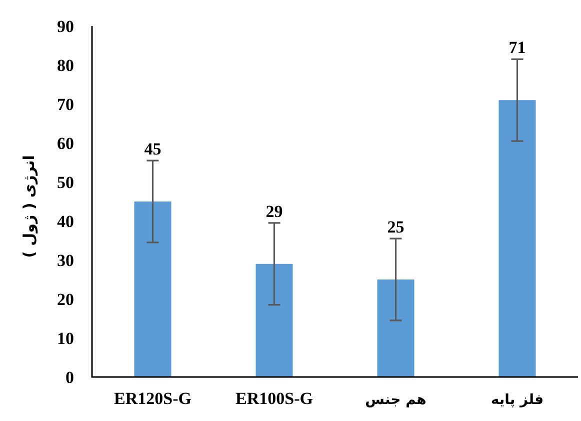 Image resolution: width=581 pixels, height=421 pixels. What do you see at coordinates (65, 143) in the screenshot?
I see `y-tick-label: 60` at bounding box center [65, 143].